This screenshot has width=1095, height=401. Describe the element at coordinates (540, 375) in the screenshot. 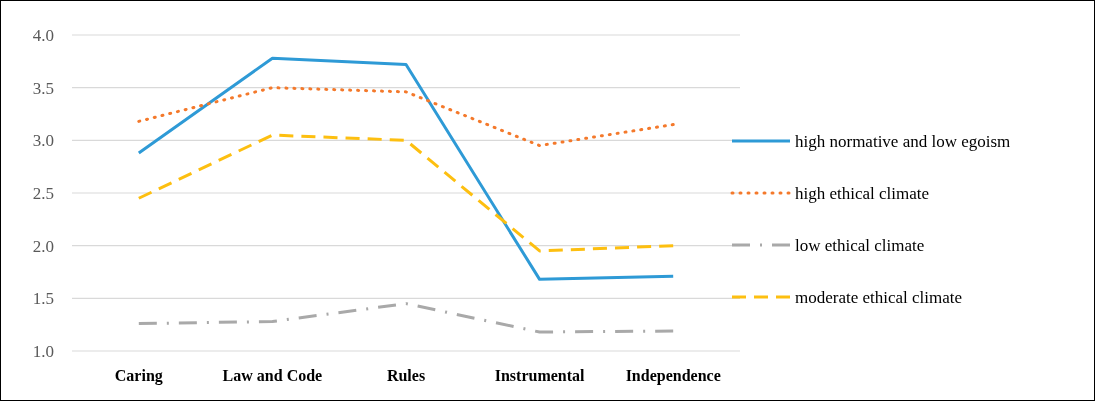

I see `x-tick-label: Instrumental` at that location.